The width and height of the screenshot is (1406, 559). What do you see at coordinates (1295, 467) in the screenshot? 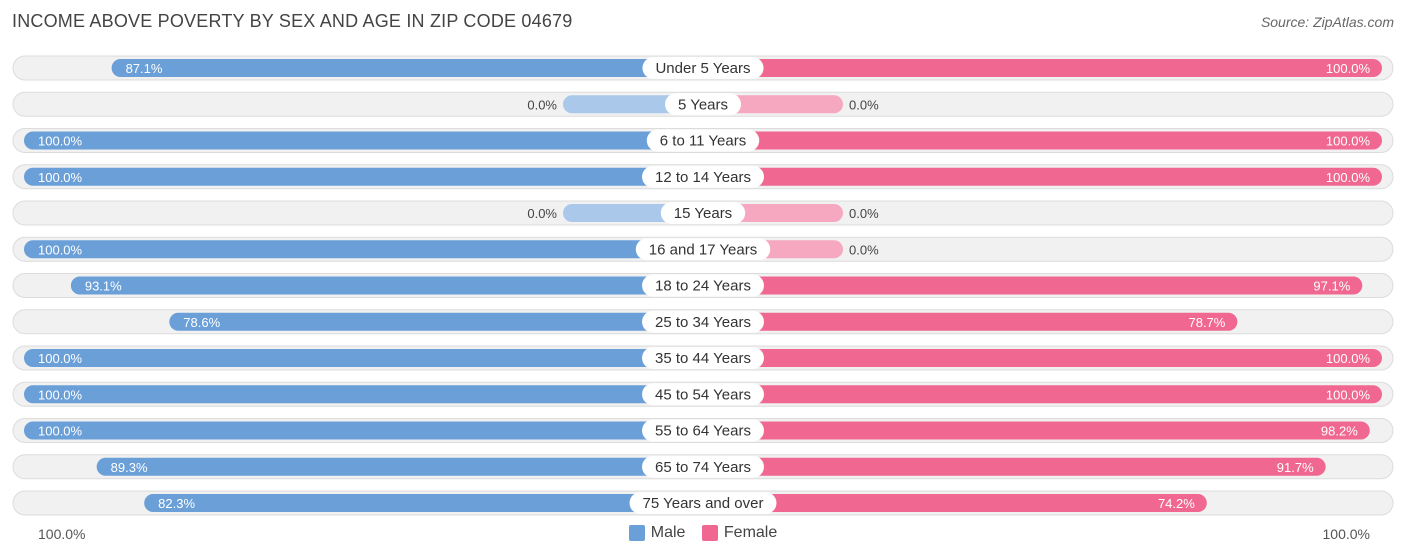
I see `data-label-female: 91.7%` at bounding box center [1295, 467].